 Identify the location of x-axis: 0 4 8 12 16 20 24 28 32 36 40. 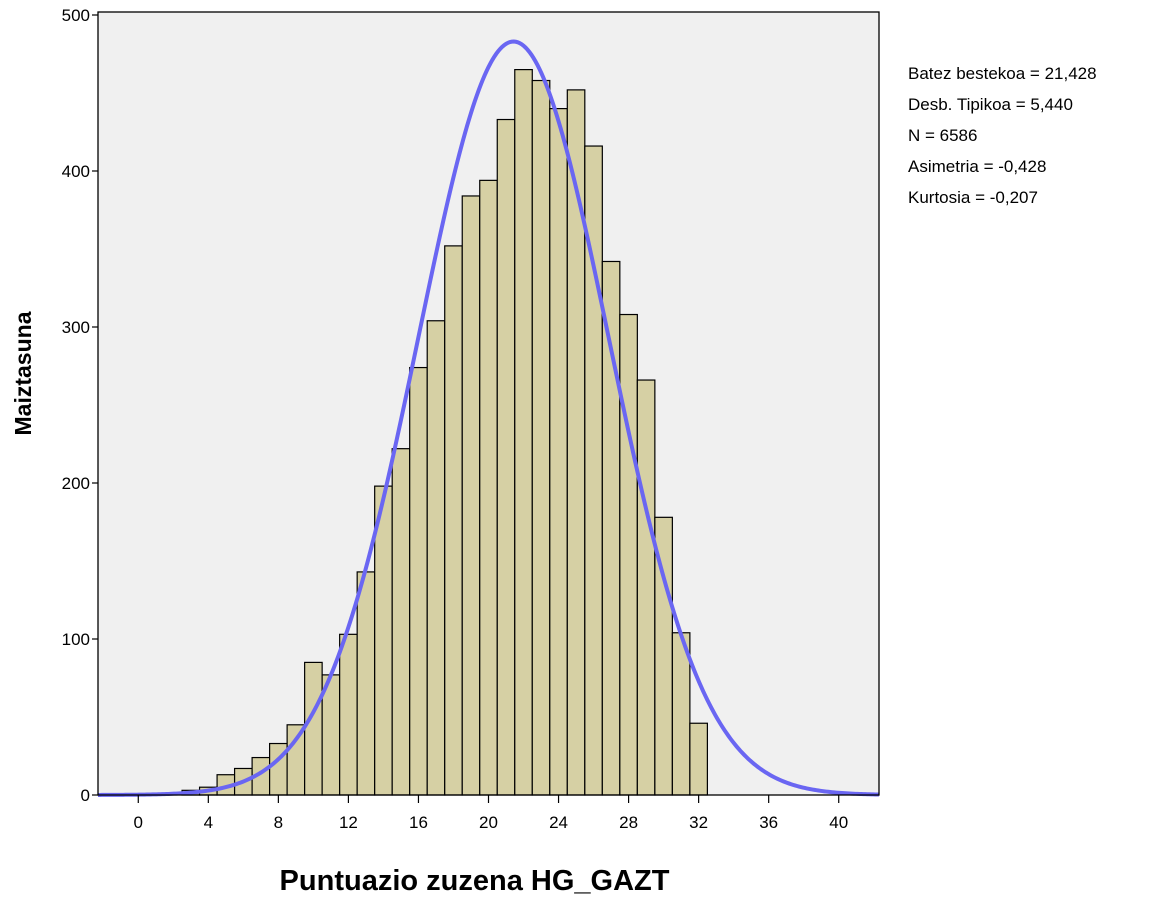
(491, 813).